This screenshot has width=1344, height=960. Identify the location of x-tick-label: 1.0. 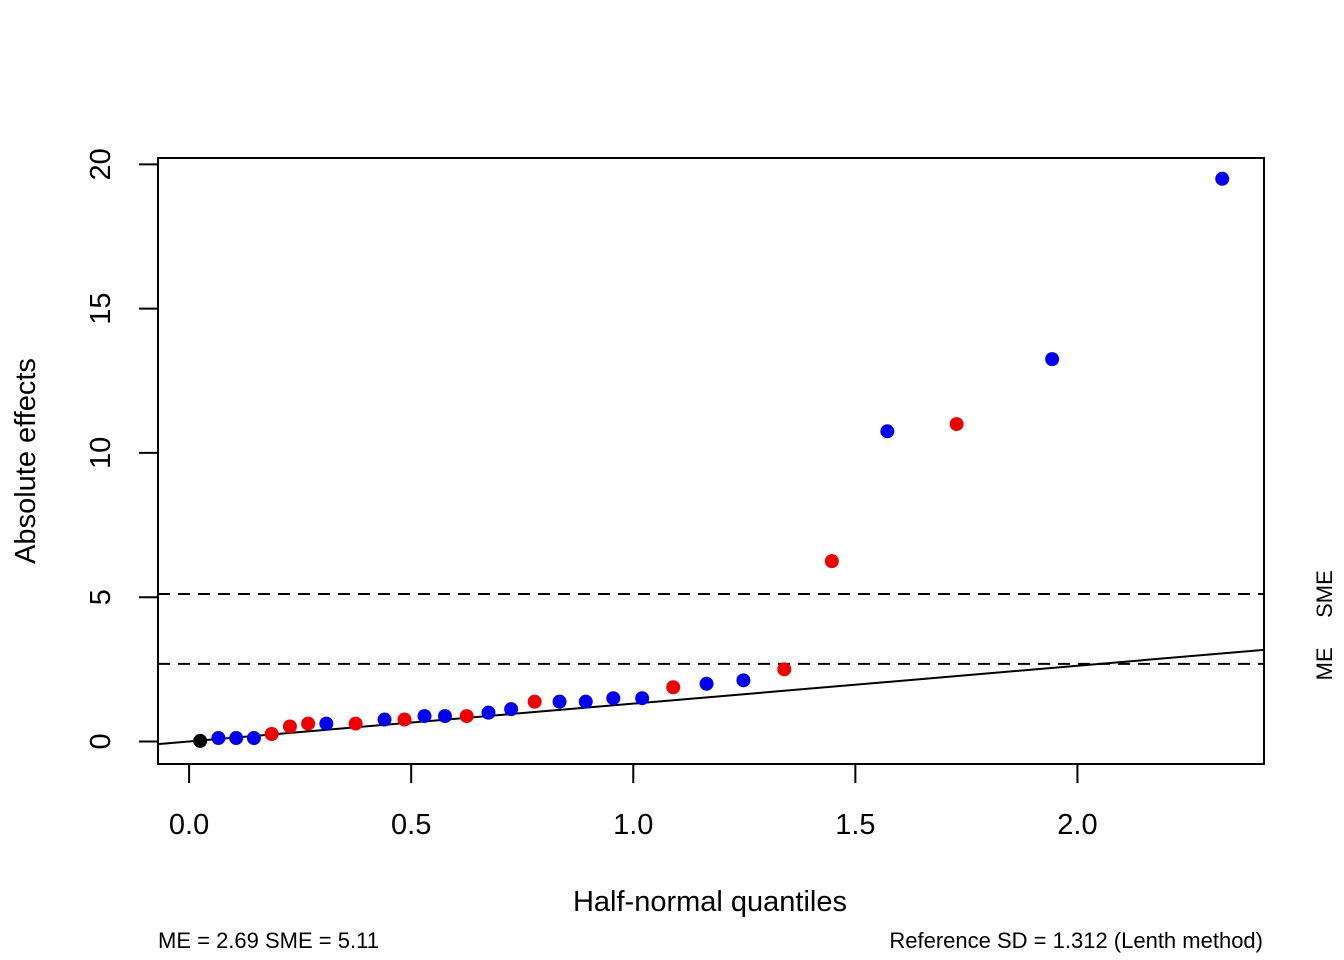
(633, 825).